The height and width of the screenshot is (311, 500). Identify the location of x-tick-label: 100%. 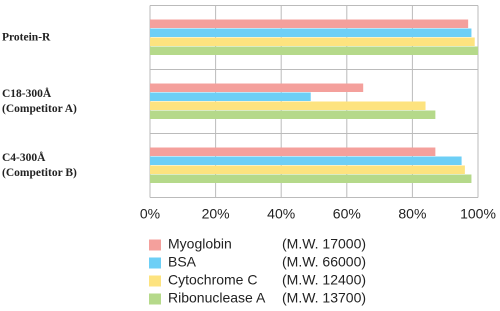
(478, 214).